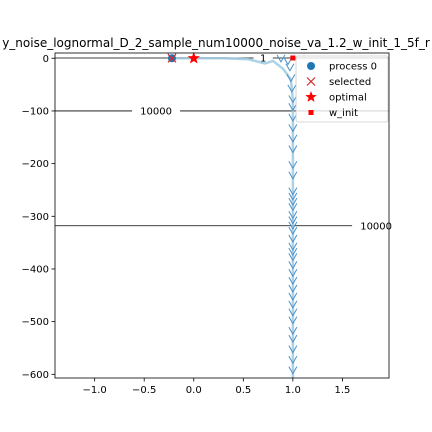  What do you see at coordinates (311, 96) in the screenshot?
I see `legend-star-icon` at bounding box center [311, 96].